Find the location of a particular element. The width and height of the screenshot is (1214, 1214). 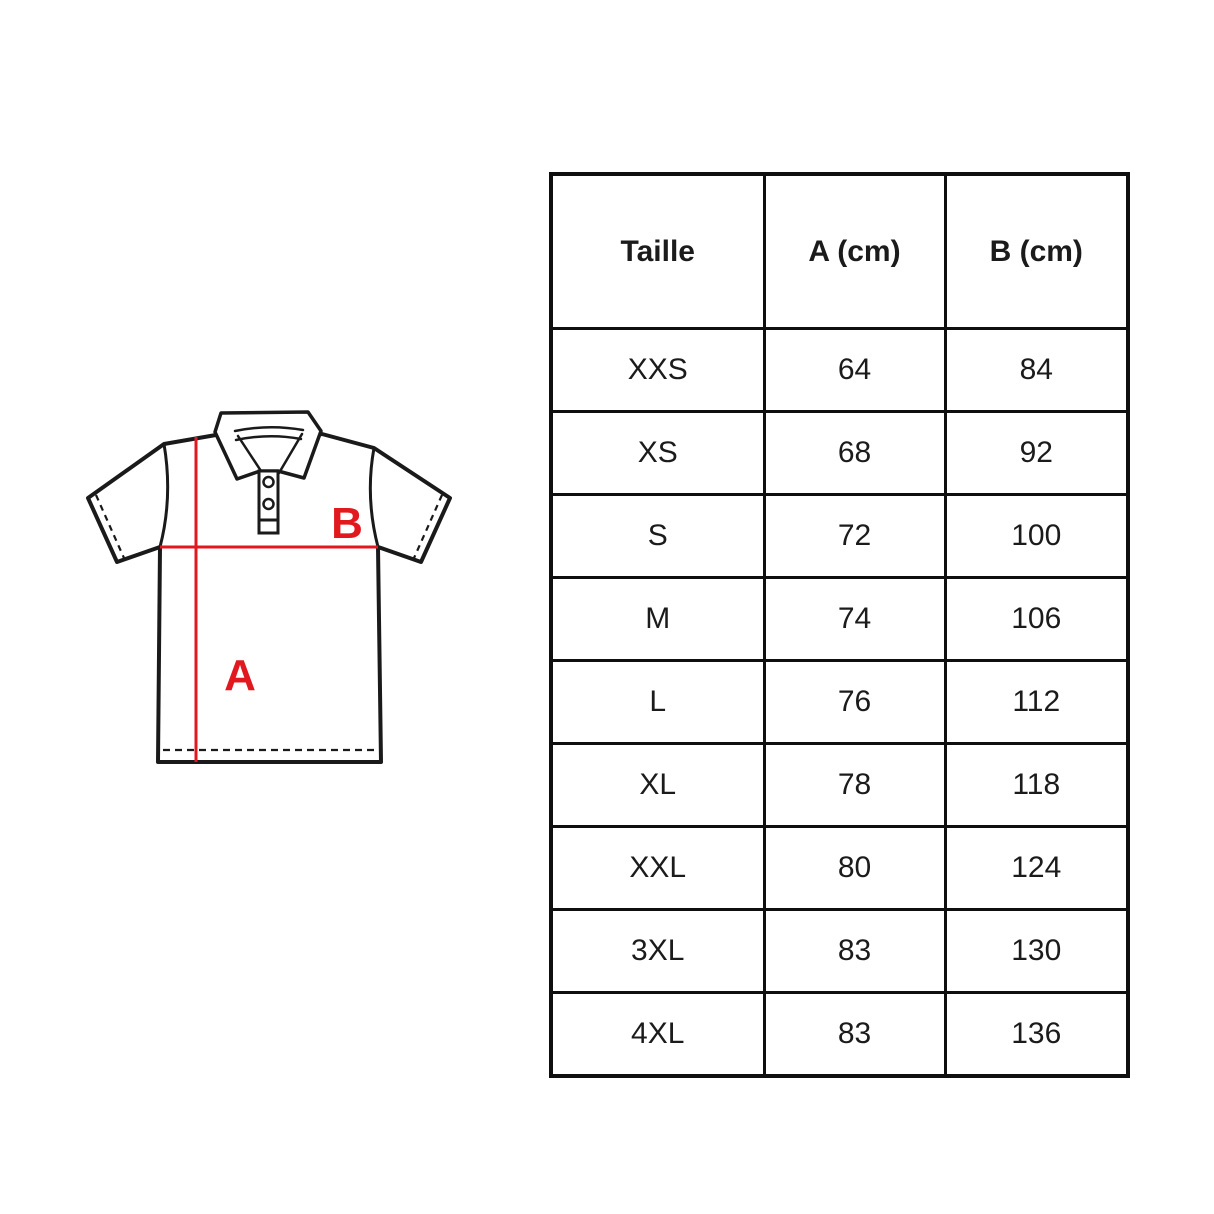

left-cuff-stitch-line is located at coordinates (110, 526).